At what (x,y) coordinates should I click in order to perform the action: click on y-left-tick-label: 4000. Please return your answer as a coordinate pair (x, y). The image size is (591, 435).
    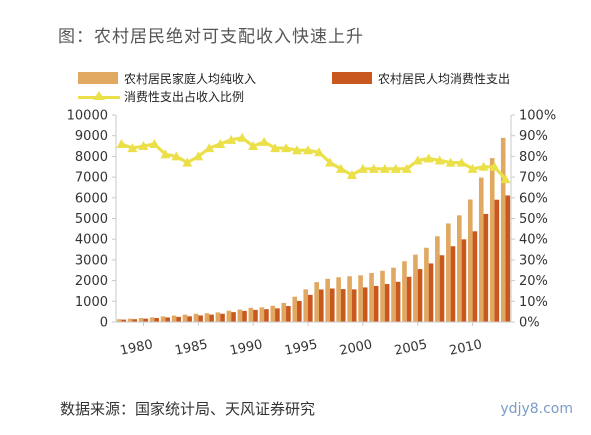
    Looking at the image, I should click on (91, 240).